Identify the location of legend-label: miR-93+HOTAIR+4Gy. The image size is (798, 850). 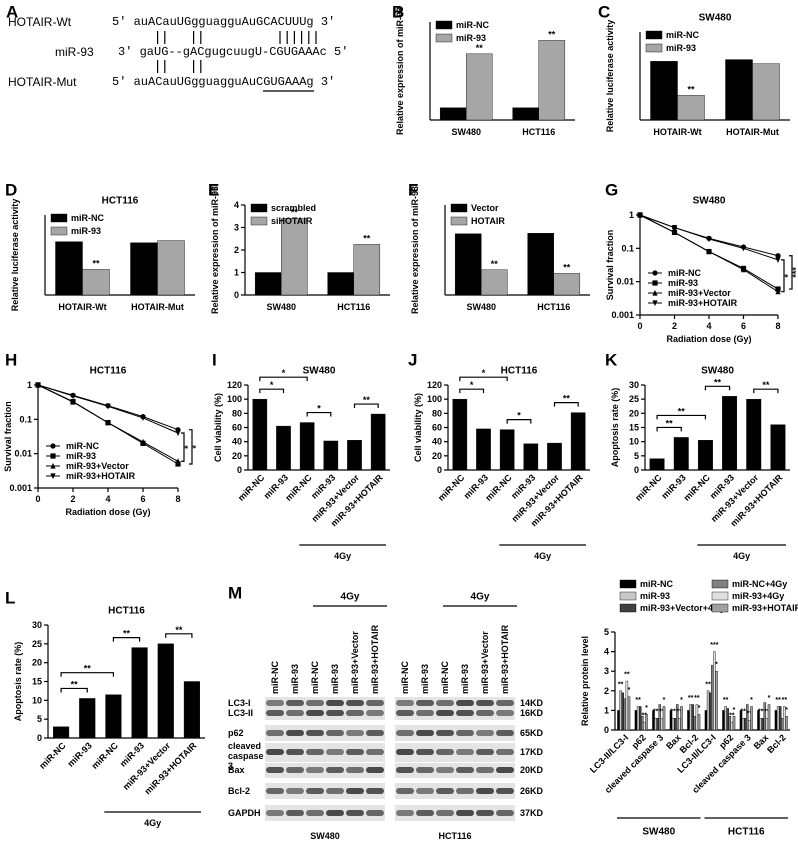
(765, 608).